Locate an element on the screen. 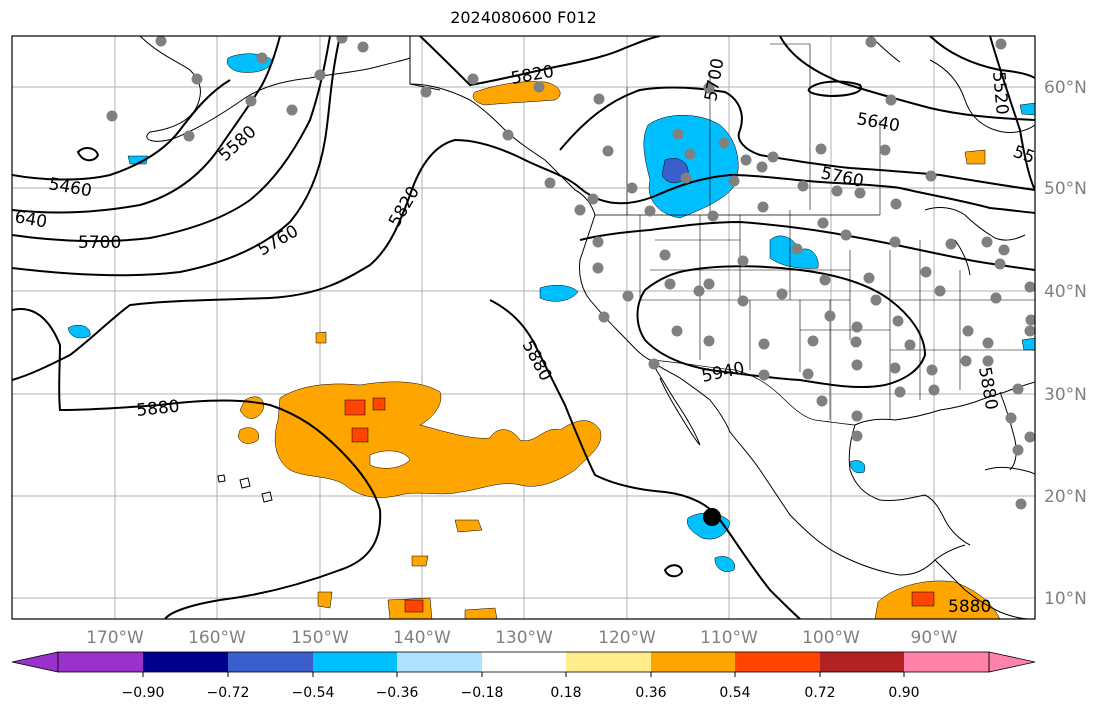 The height and width of the screenshot is (712, 1105). colorbar-tick-label: −0.18 is located at coordinates (482, 693).